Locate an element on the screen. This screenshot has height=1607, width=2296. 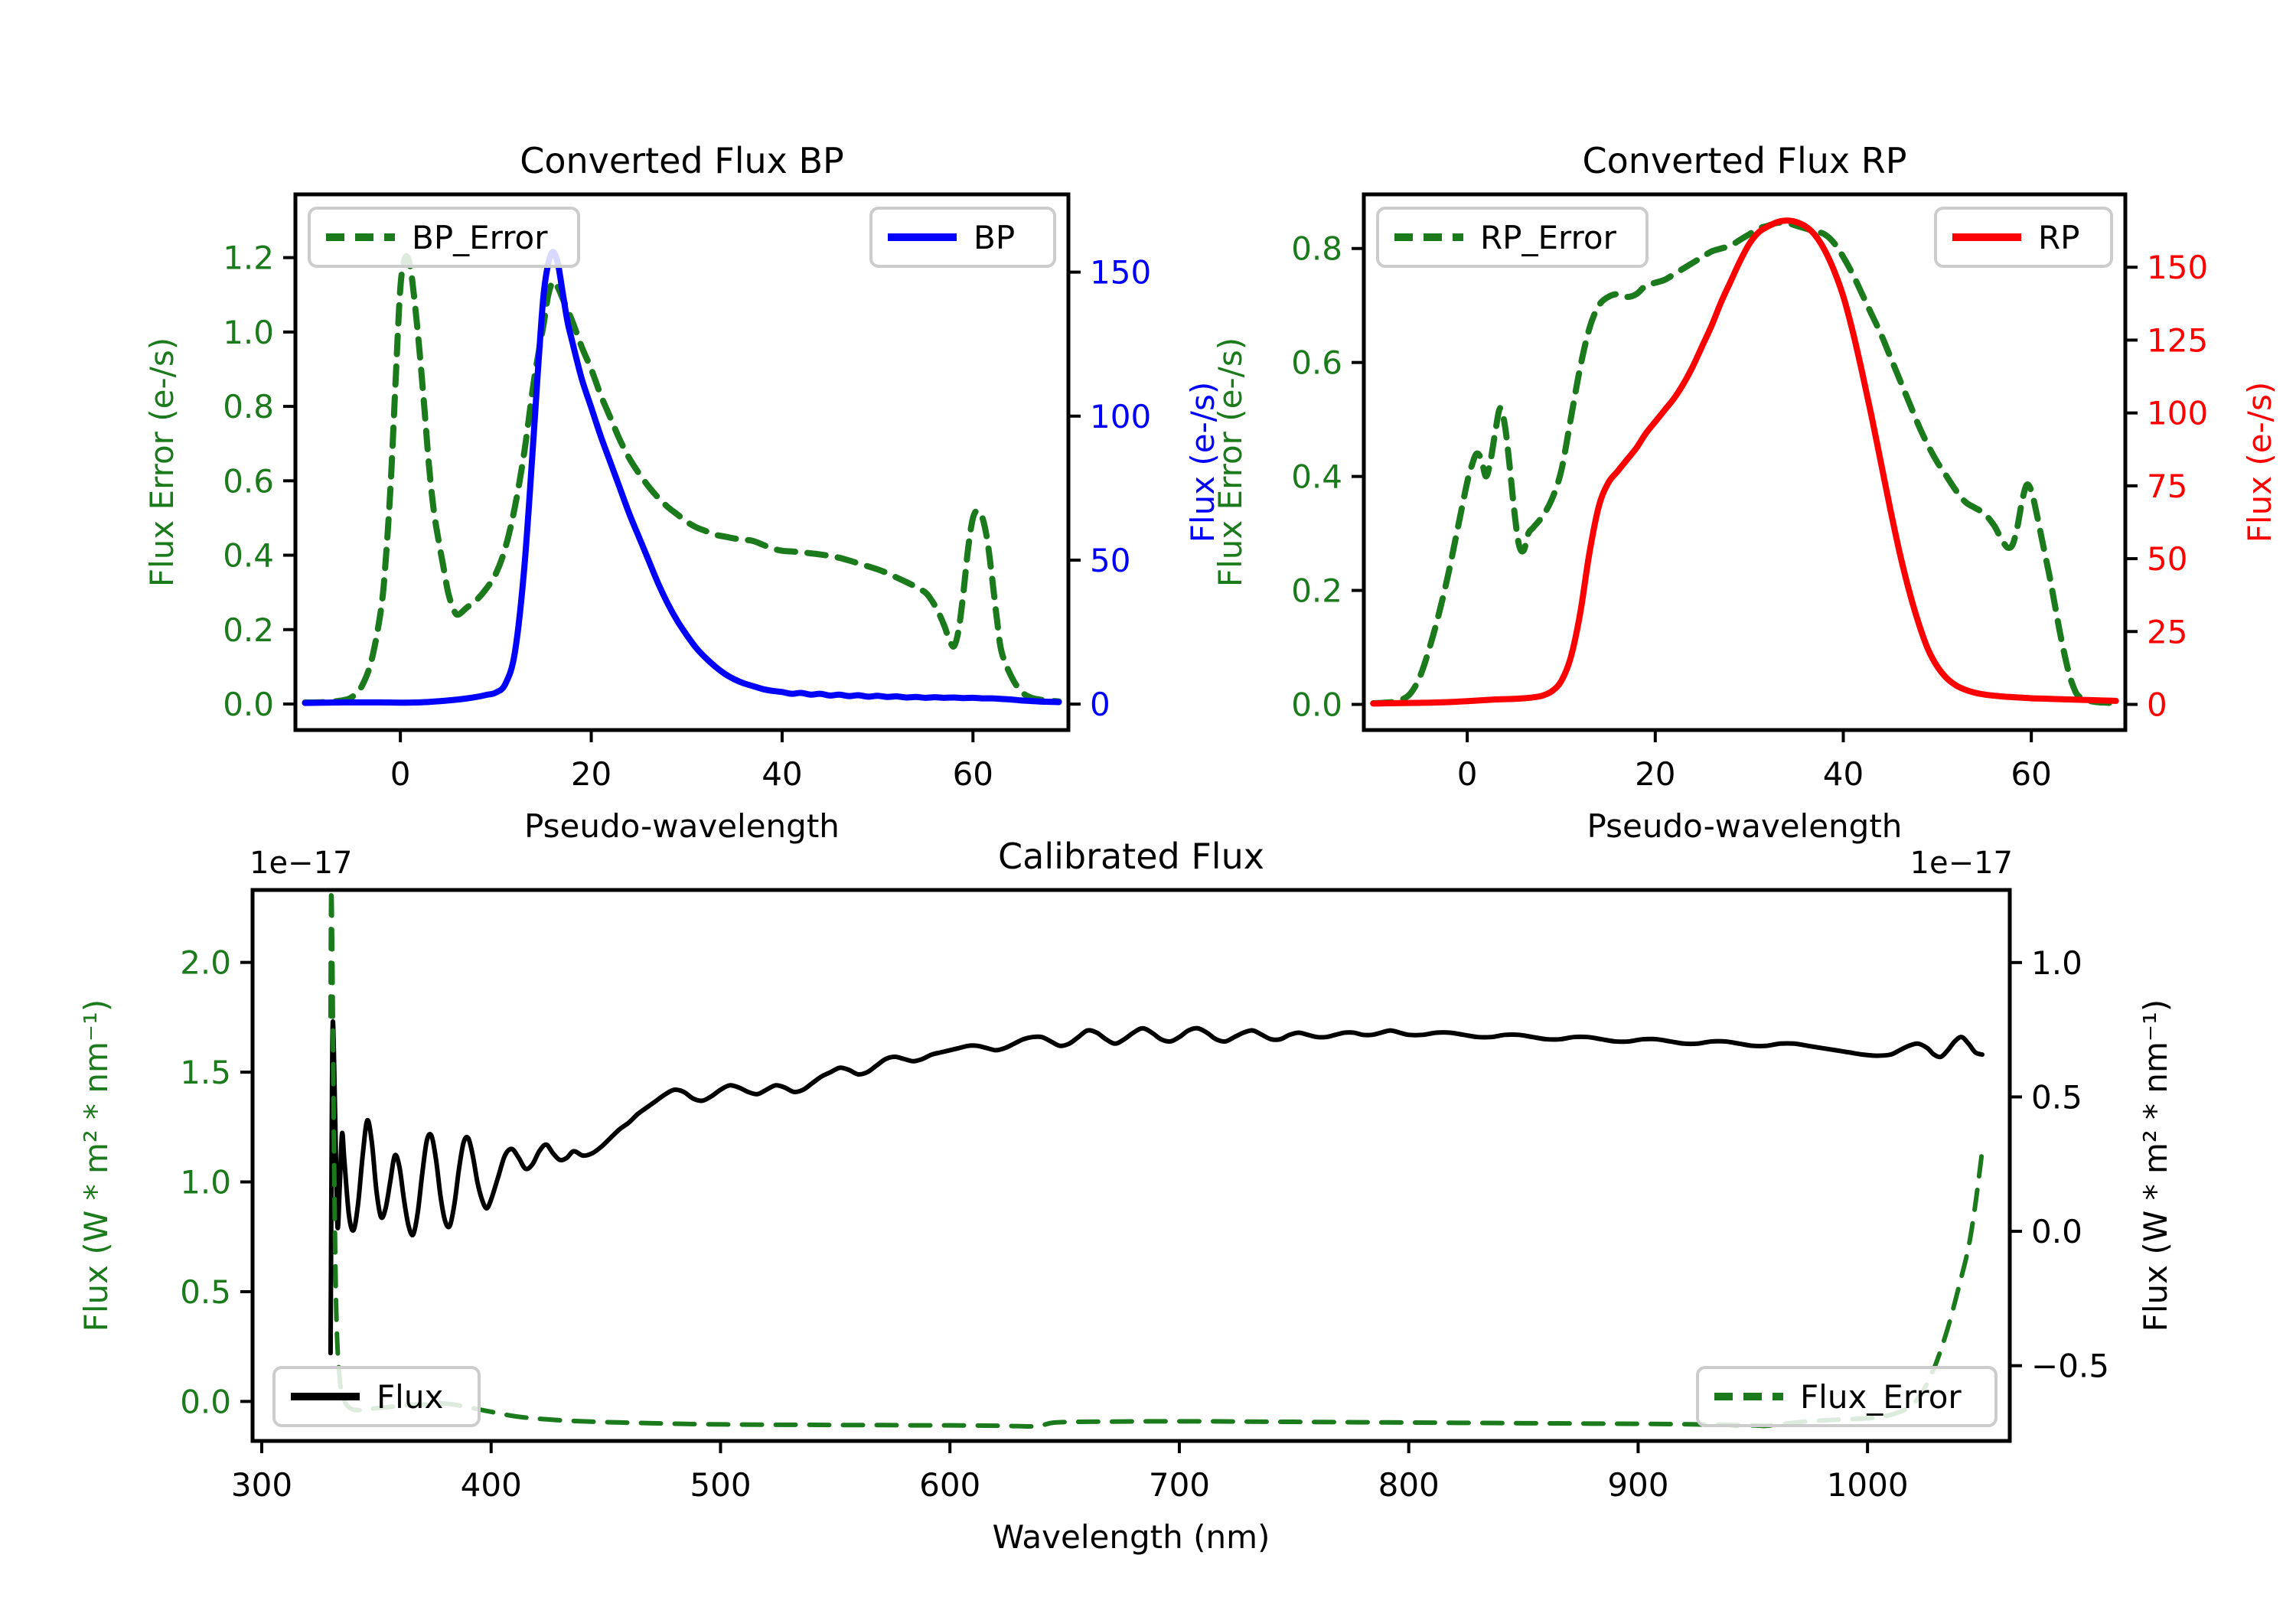
rp-panel-left-yticklabel: 0.4 is located at coordinates (1316, 477).